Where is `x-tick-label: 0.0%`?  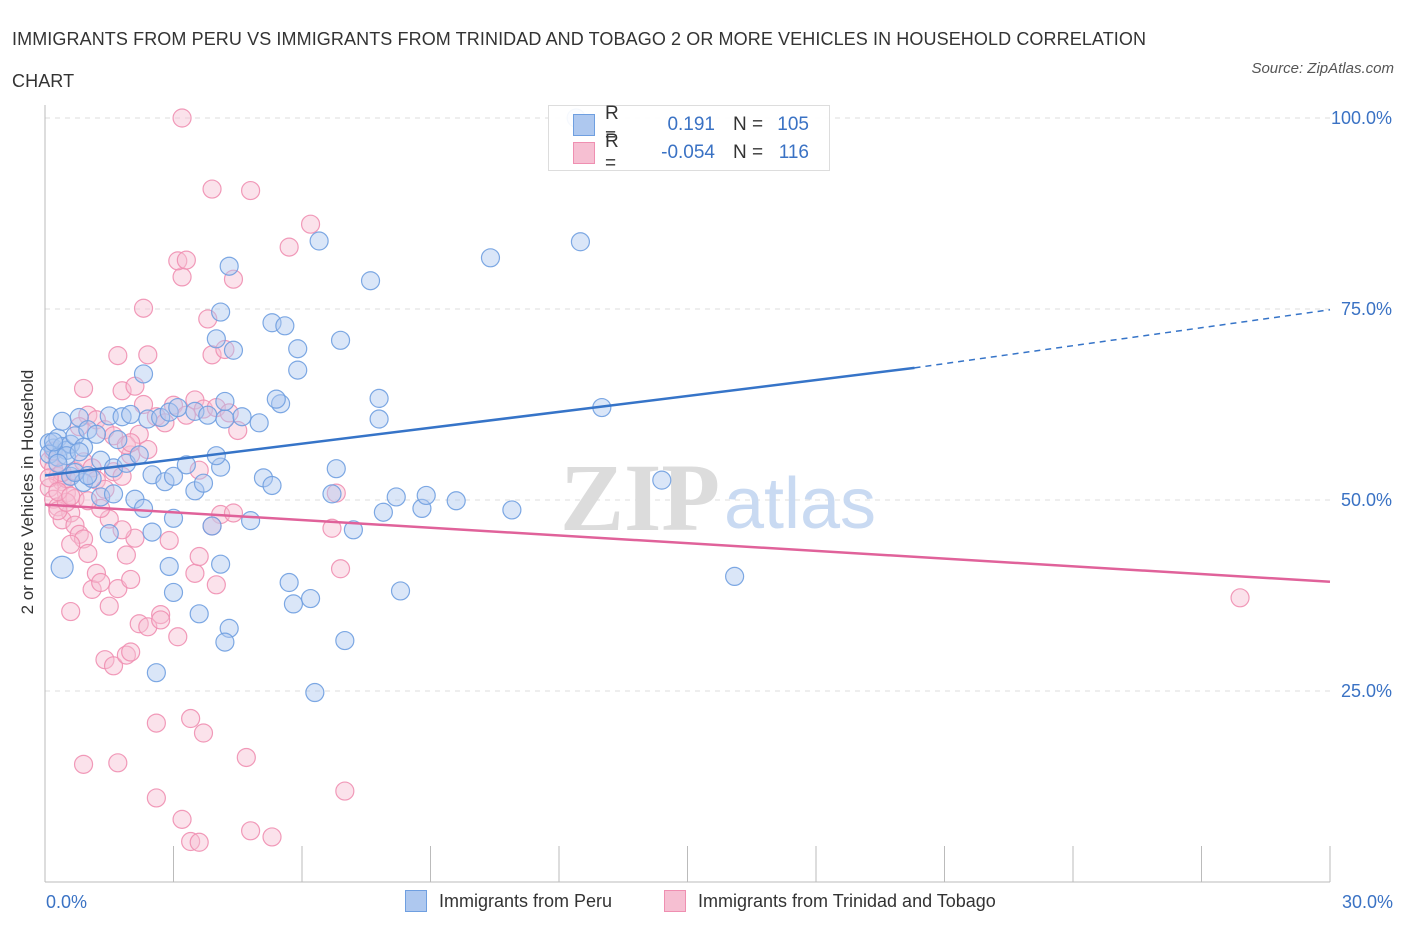
x-tick-label: 0.0% is located at coordinates (66, 902).